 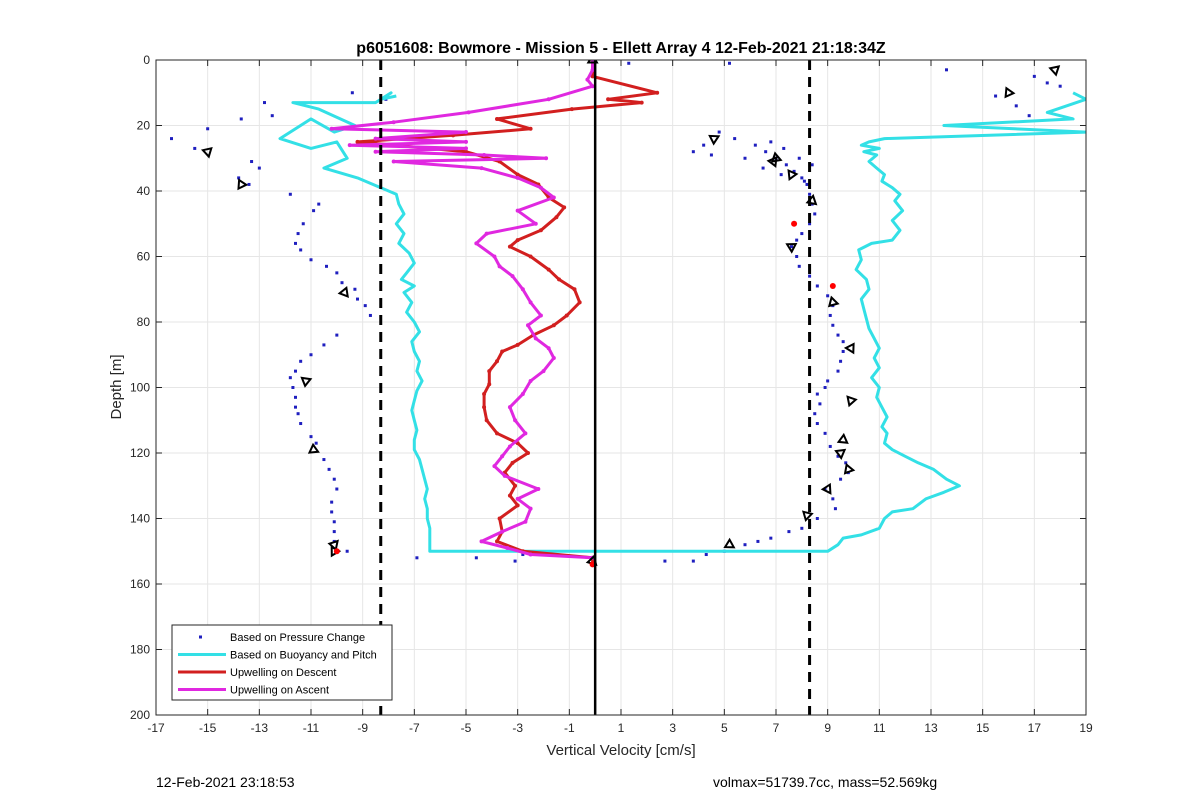 I want to click on red-marker-point, so click(x=336, y=551).